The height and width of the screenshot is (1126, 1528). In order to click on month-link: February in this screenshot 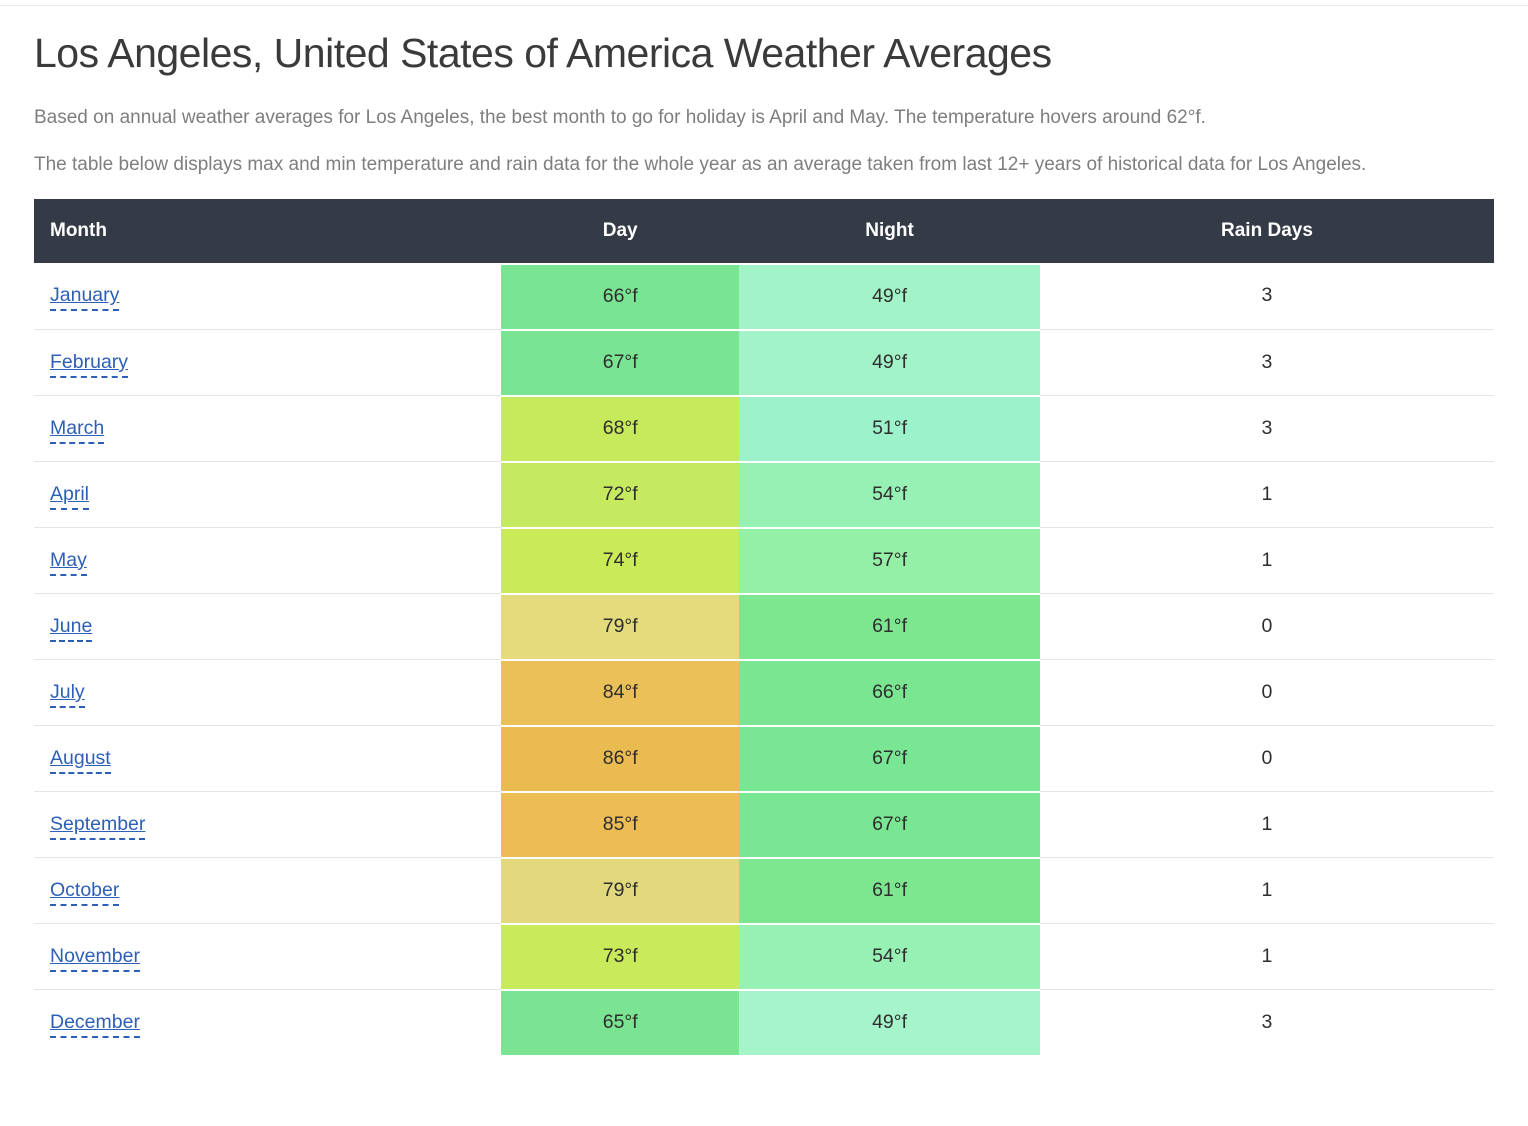, I will do `click(89, 364)`.